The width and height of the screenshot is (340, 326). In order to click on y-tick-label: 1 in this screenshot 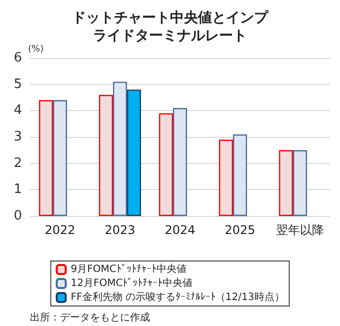, I will do `click(18, 190)`.